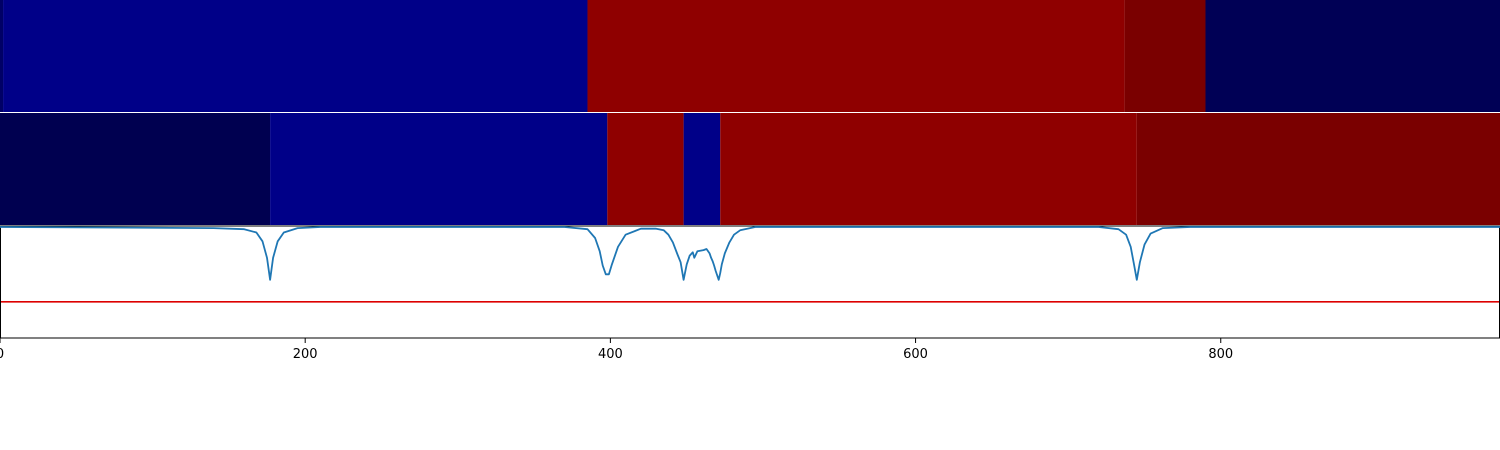 The height and width of the screenshot is (450, 1500). I want to click on signal-line, so click(750, 253).